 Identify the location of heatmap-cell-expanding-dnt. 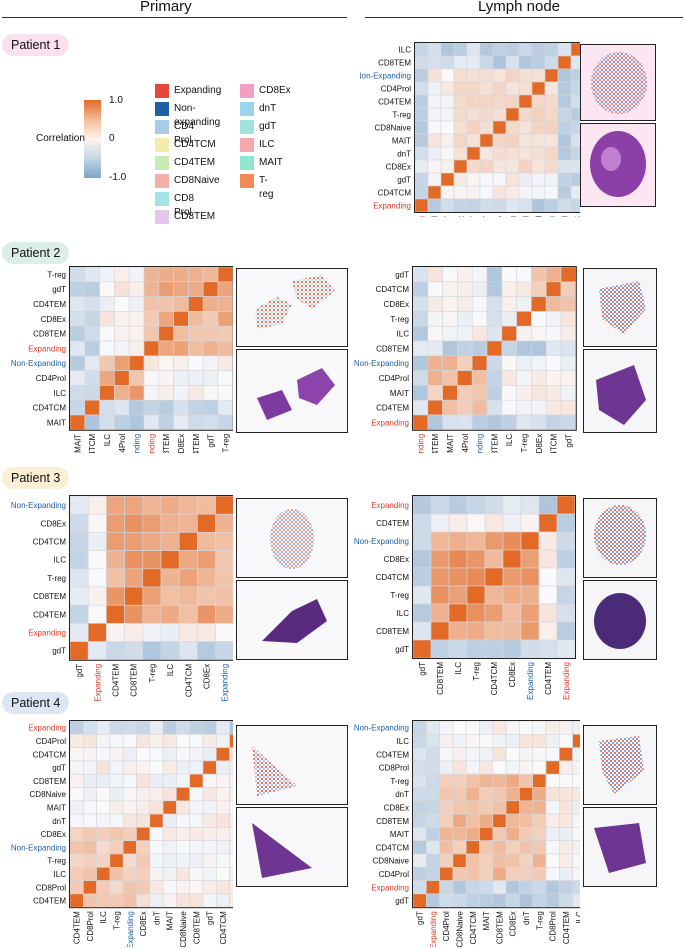
(156, 727).